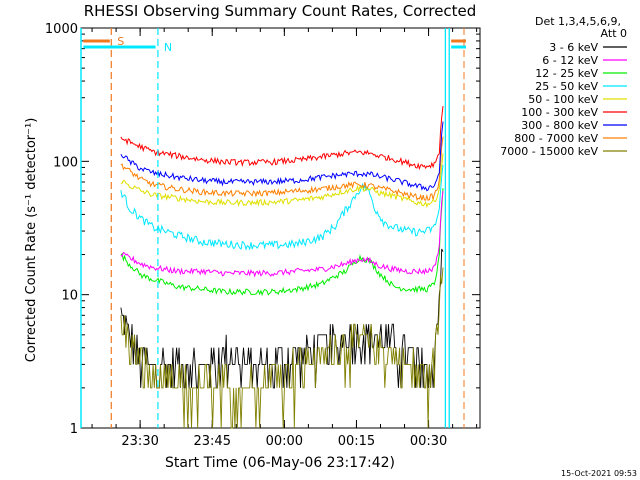 This screenshot has width=640, height=480. I want to click on x-tick-label: 23:30, so click(139, 441).